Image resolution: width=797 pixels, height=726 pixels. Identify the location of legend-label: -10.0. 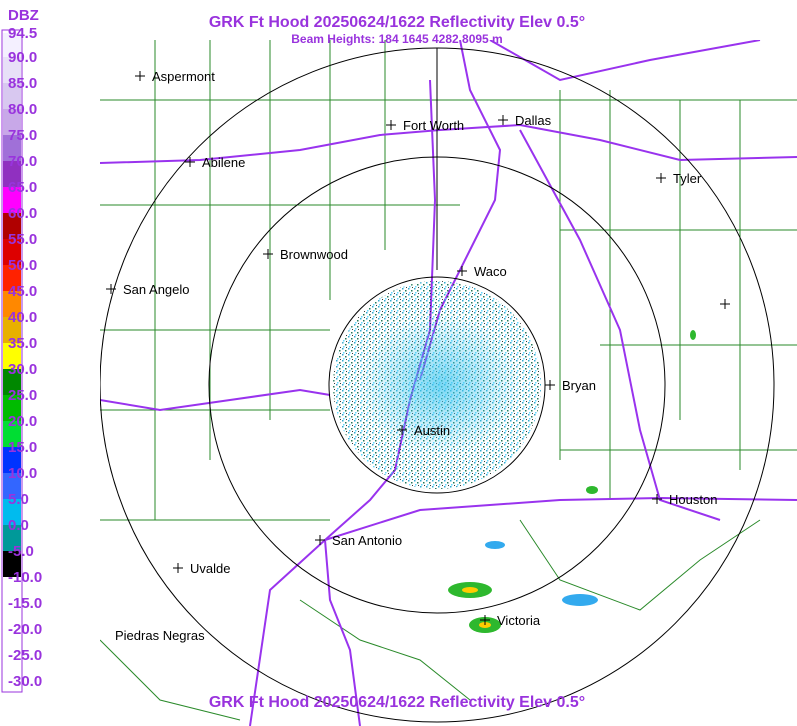
(25, 577).